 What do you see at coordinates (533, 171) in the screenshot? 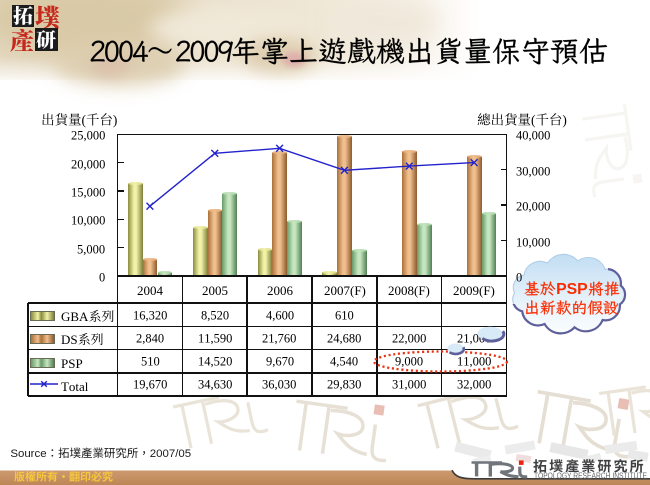
I see `svg-text: 30,000` at bounding box center [533, 171].